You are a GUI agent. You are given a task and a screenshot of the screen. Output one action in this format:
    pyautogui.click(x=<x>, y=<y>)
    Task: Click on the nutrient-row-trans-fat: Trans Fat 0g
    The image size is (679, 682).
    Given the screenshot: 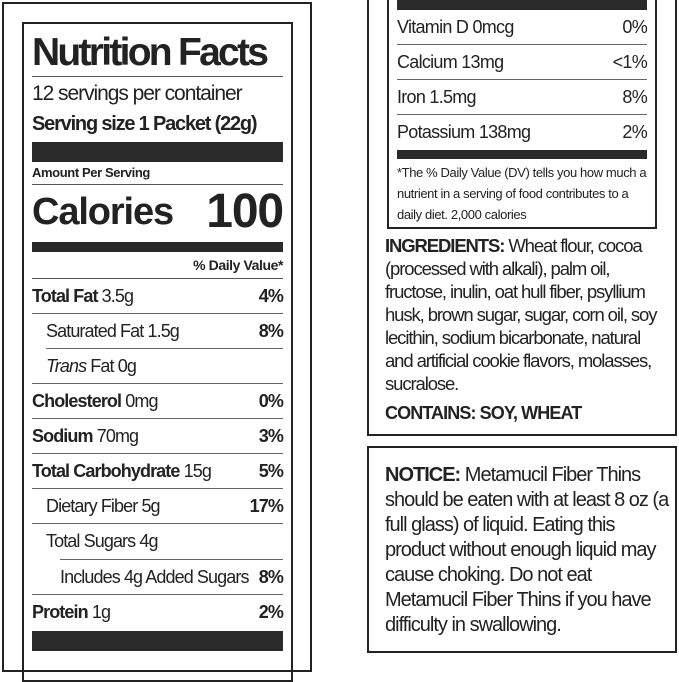 What is the action you would take?
    pyautogui.click(x=157, y=366)
    